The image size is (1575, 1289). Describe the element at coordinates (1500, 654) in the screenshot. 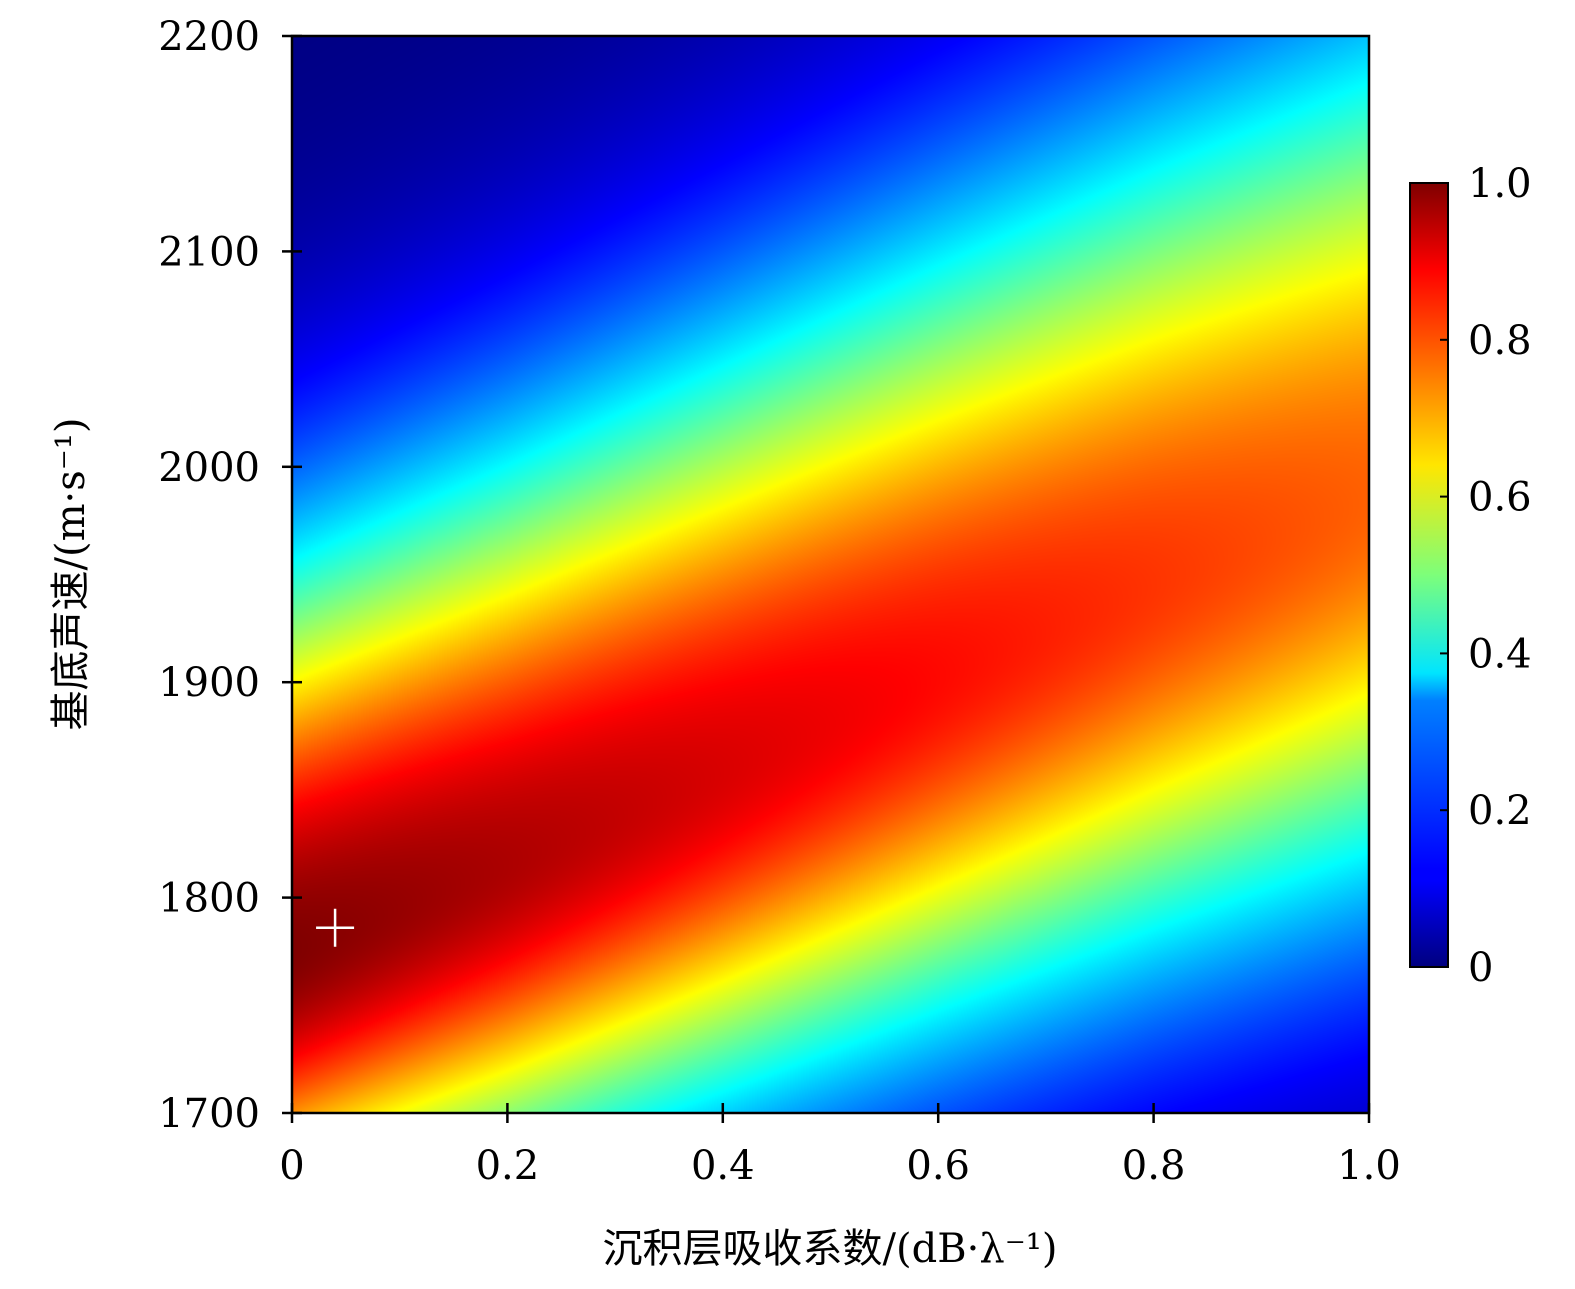

I see `colorbar-tick-label: 0.4` at that location.